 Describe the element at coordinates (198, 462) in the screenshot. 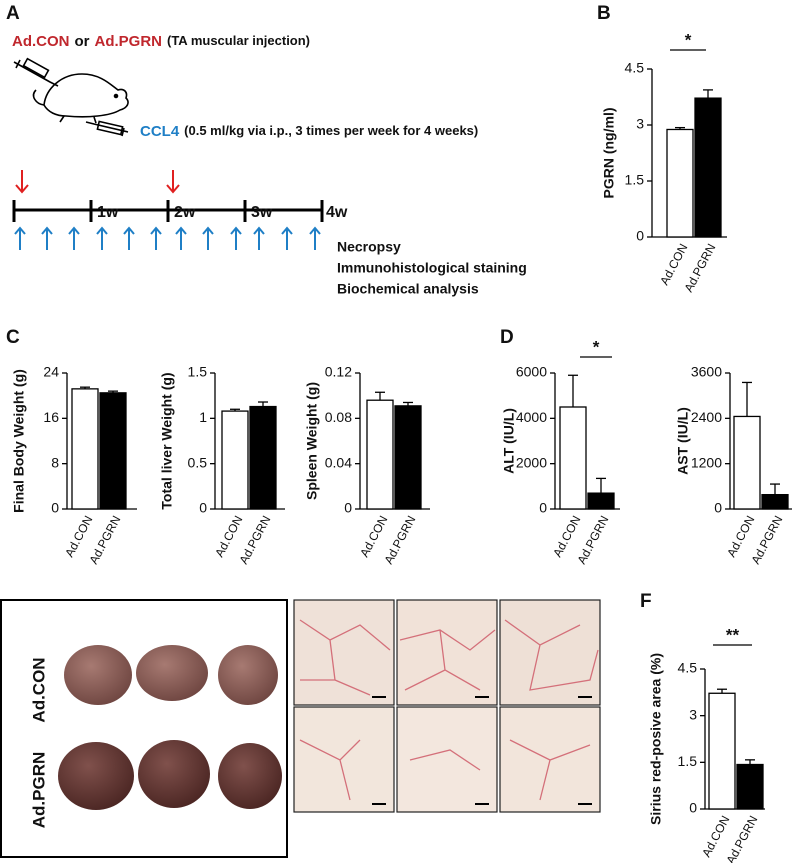

I see `y-tick-label: 0.5` at that location.